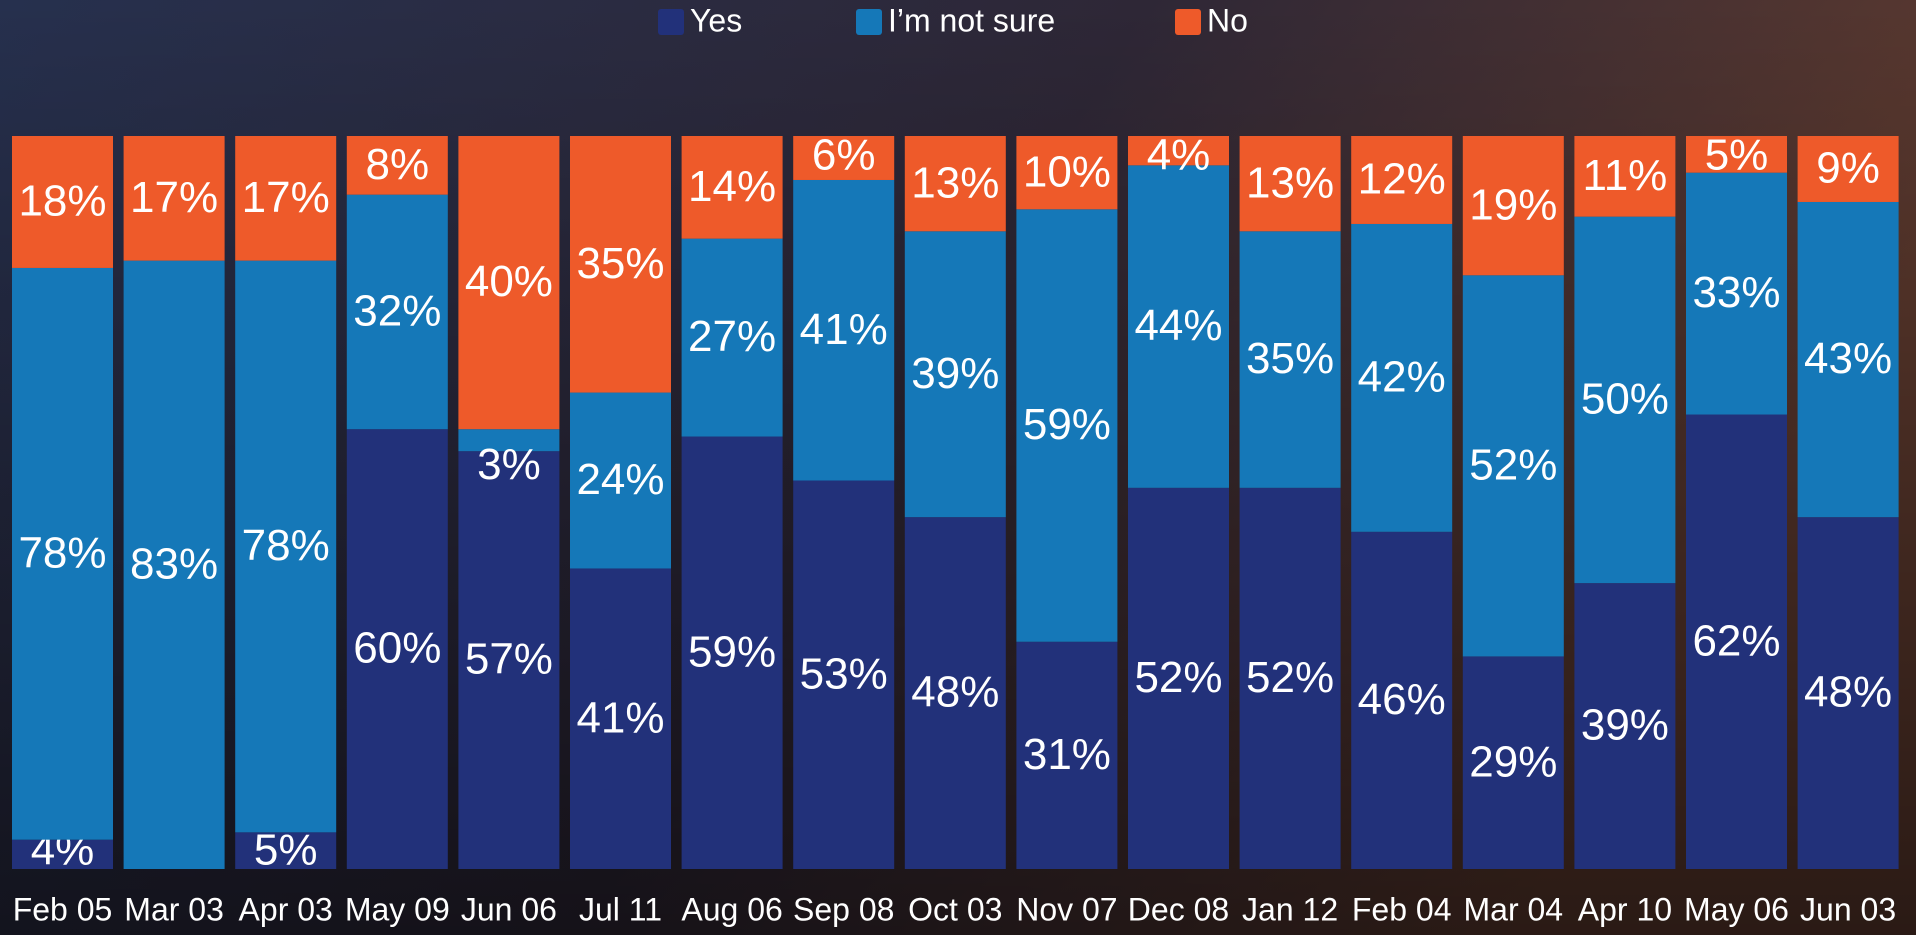  I want to click on data-label: 19%, so click(1513, 204).